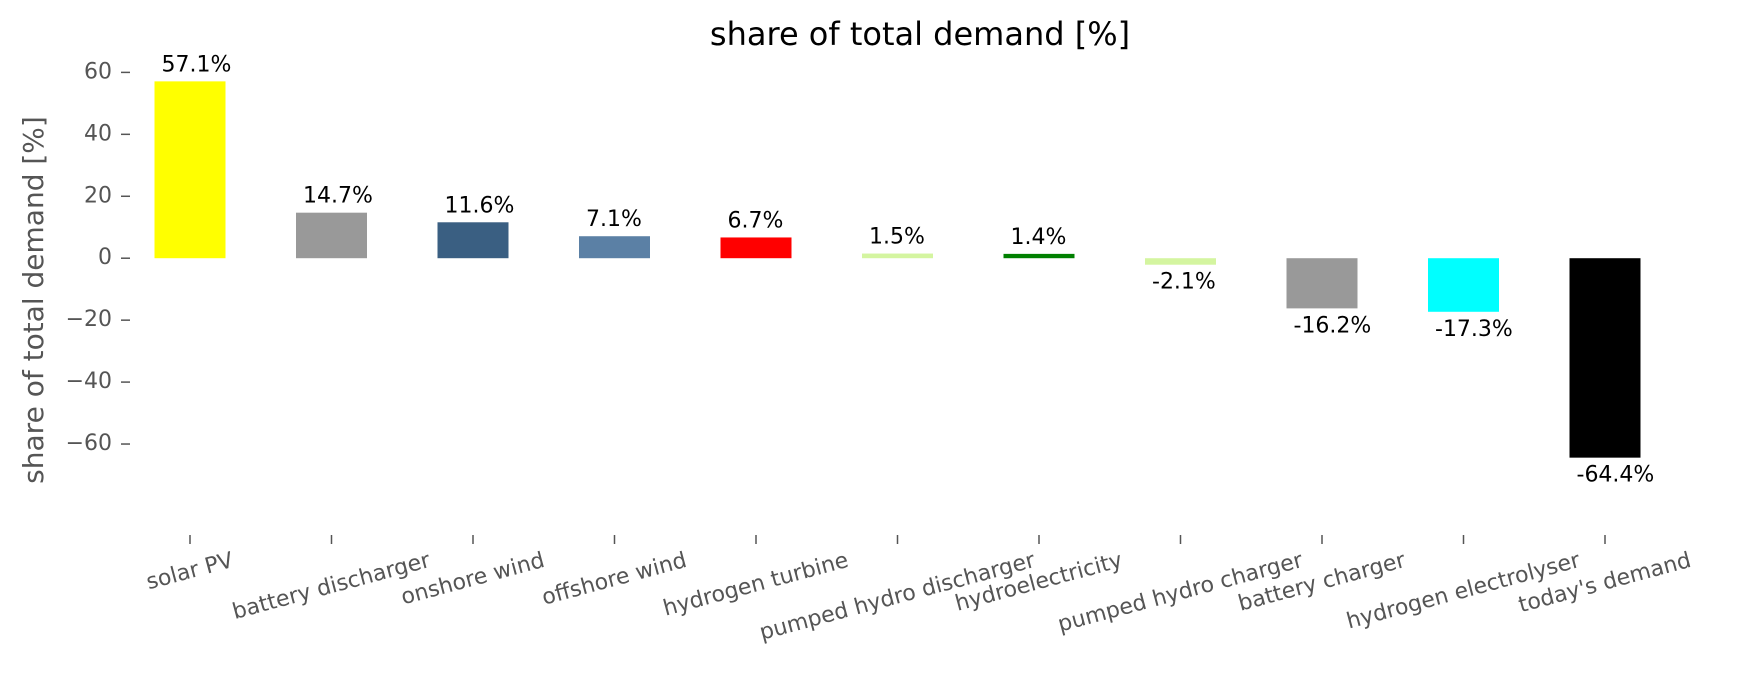 This screenshot has width=1753, height=689. What do you see at coordinates (614, 219) in the screenshot?
I see `value-label: 7.1%` at bounding box center [614, 219].